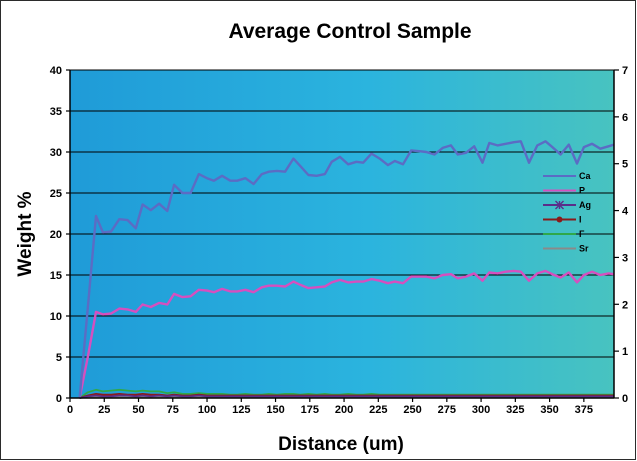 This screenshot has height=461, width=637. What do you see at coordinates (341, 444) in the screenshot?
I see `x-axis-title: Distance (um)` at bounding box center [341, 444].